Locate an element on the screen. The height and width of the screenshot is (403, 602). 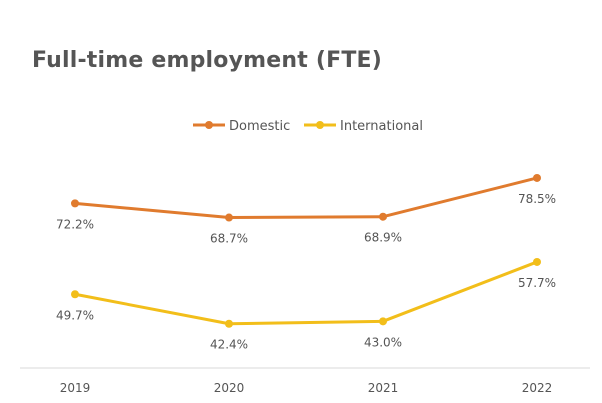
legend-marker-domestic is located at coordinates (209, 125).